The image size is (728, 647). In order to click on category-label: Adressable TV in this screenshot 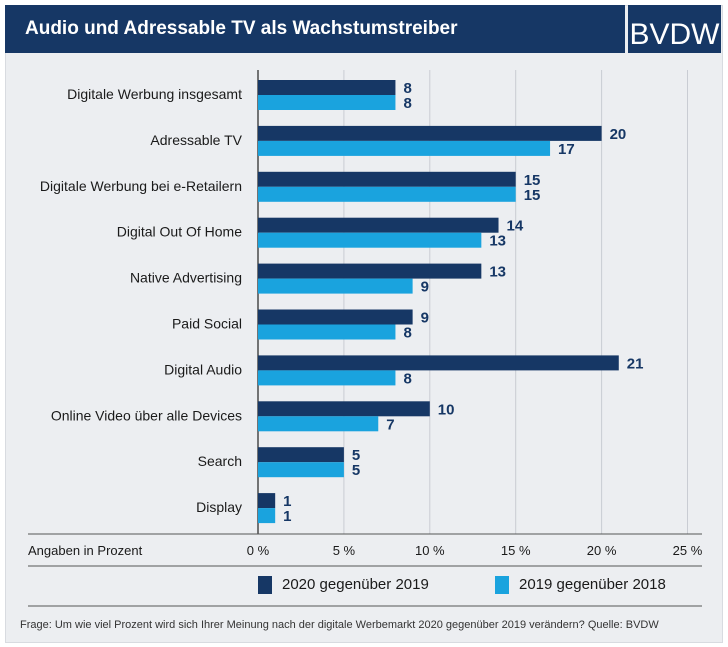, I will do `click(196, 140)`.